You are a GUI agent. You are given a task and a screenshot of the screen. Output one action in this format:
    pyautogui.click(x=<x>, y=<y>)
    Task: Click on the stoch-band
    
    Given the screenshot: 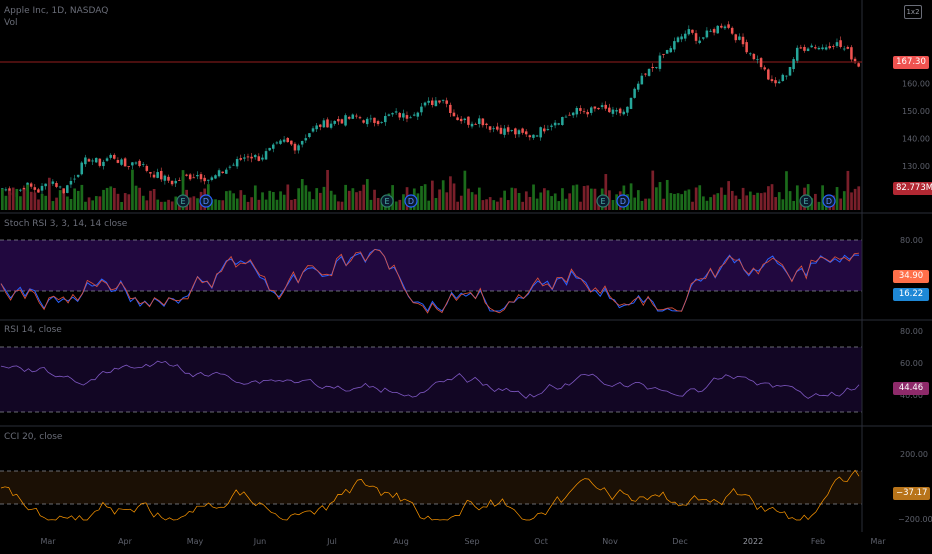 What is the action you would take?
    pyautogui.click(x=431, y=265)
    